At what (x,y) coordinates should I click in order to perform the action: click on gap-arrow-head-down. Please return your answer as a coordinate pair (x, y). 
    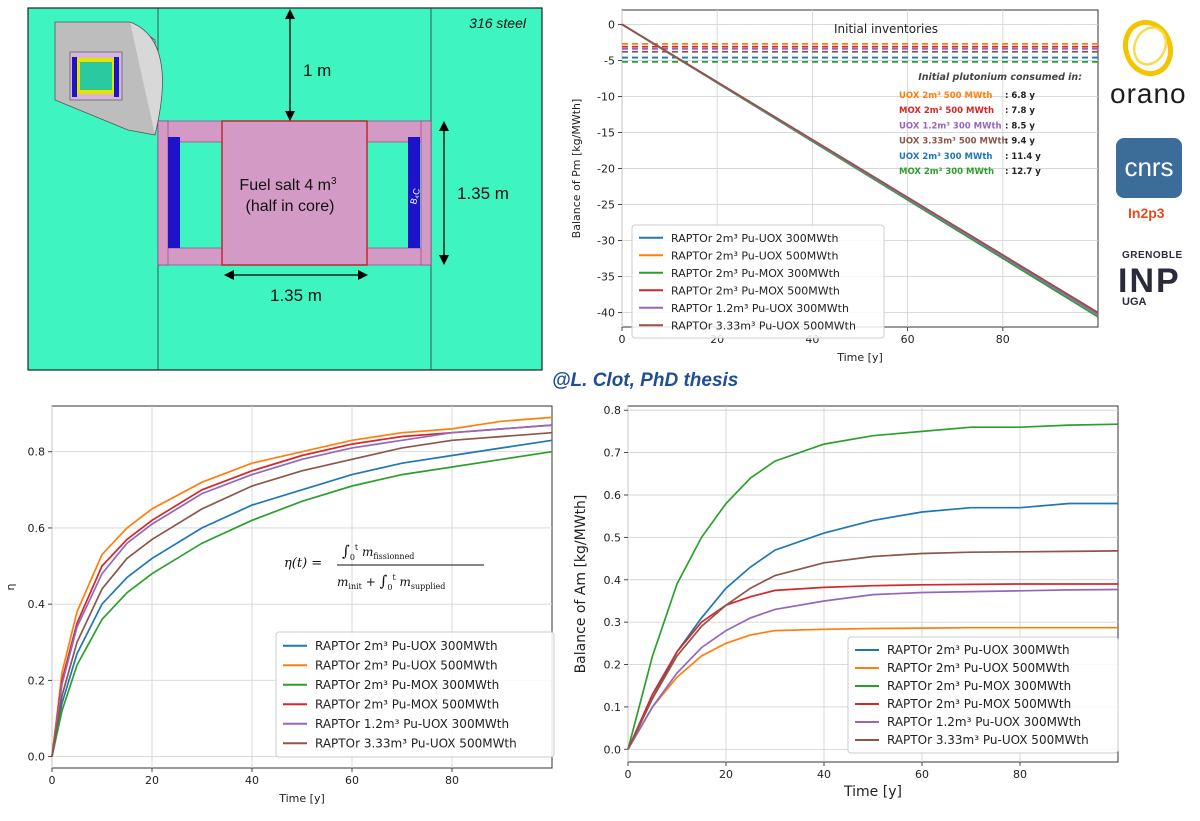
    Looking at the image, I should click on (290, 116).